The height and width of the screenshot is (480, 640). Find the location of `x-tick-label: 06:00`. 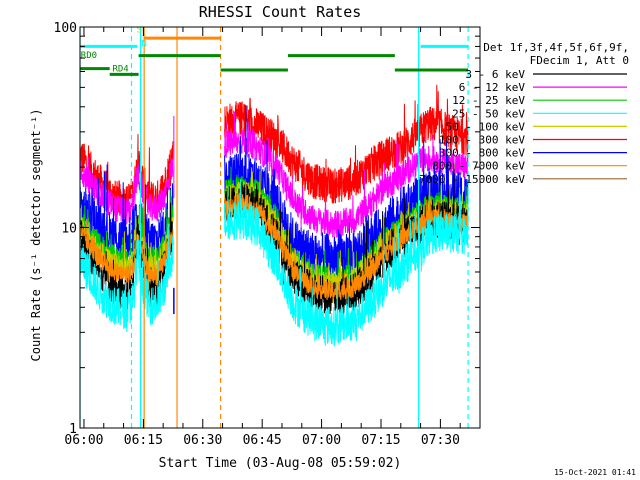

x-tick-label: 06:00 is located at coordinates (83, 440).